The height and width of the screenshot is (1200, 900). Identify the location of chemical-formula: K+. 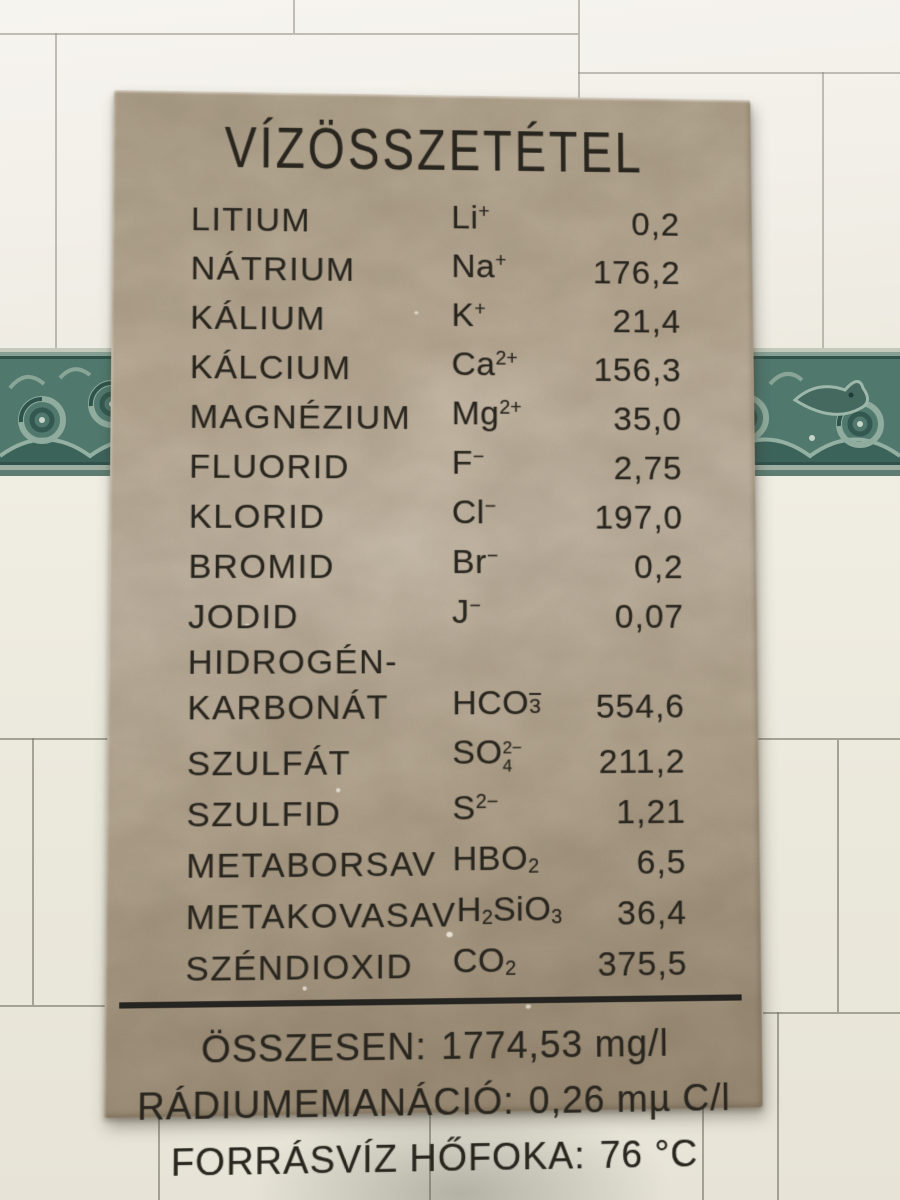
(514, 319).